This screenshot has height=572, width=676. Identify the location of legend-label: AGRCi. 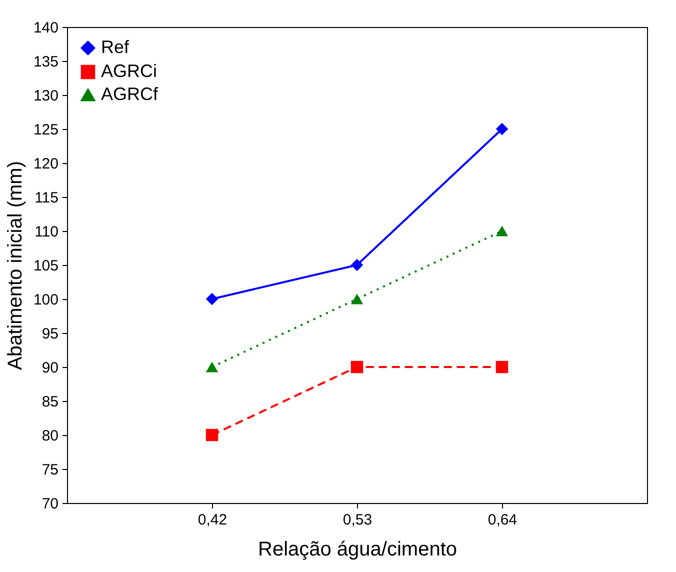
(129, 71).